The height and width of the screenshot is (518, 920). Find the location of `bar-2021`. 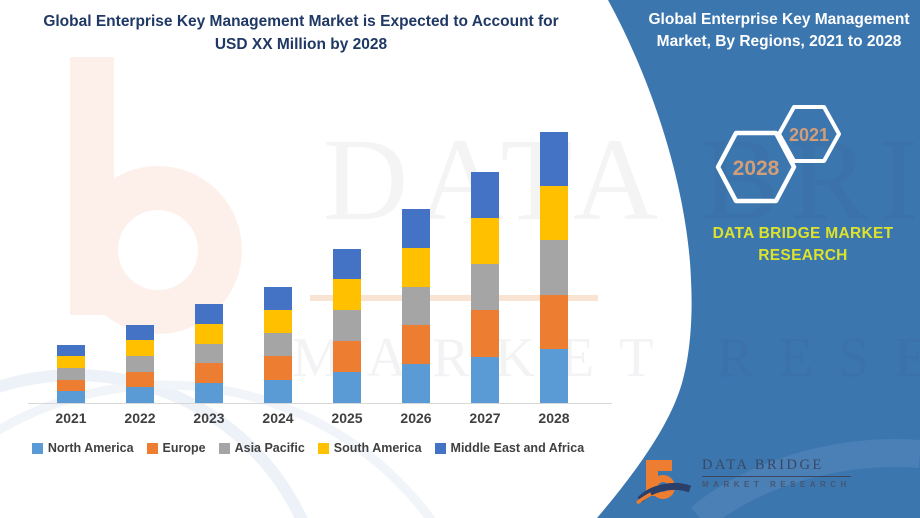

bar-2021 is located at coordinates (71, 373).